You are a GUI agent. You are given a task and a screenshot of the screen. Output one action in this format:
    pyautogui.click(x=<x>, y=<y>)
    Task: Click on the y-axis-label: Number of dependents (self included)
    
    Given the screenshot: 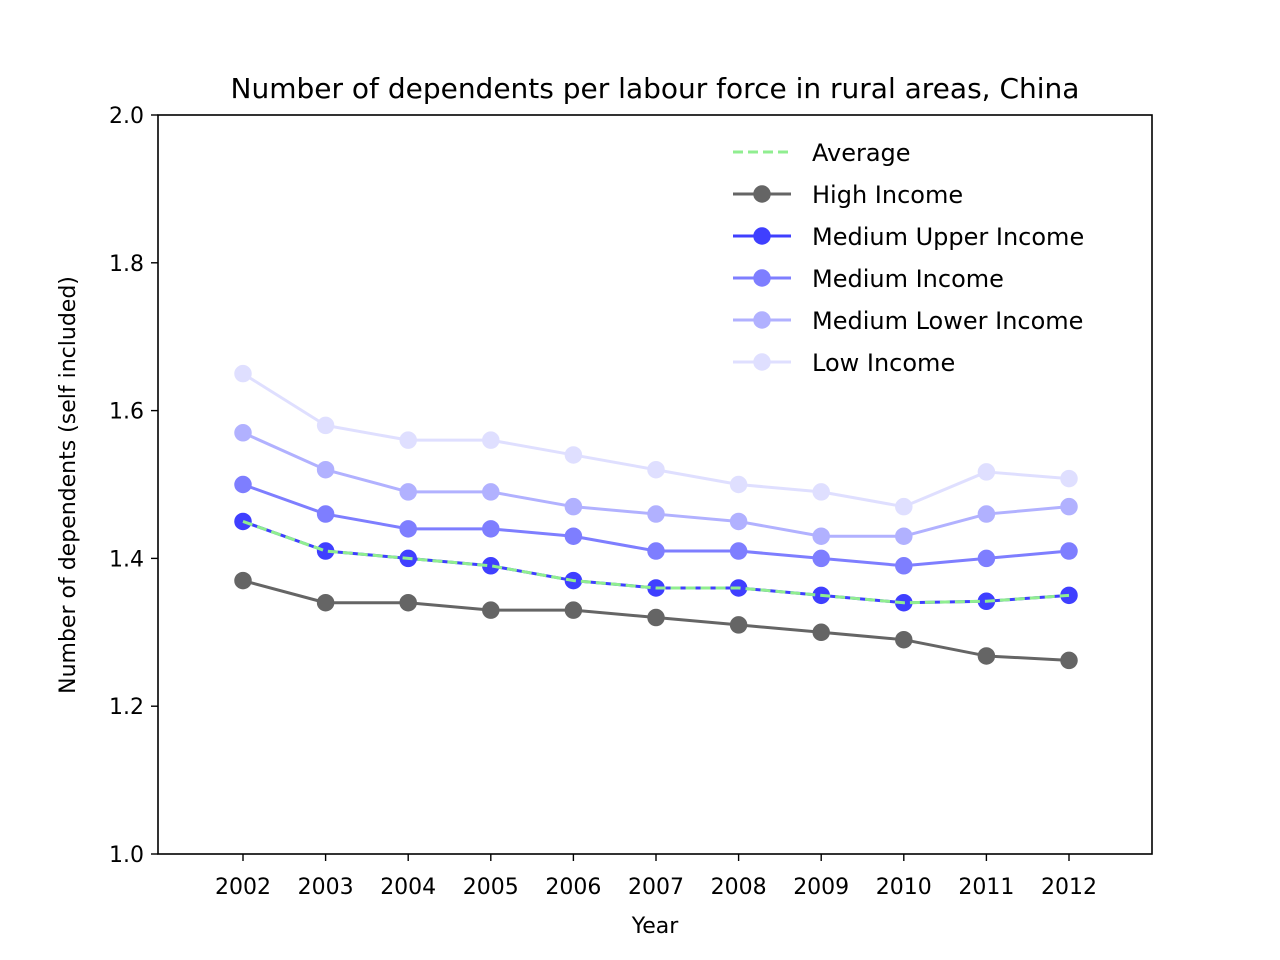 What is the action you would take?
    pyautogui.click(x=68, y=485)
    